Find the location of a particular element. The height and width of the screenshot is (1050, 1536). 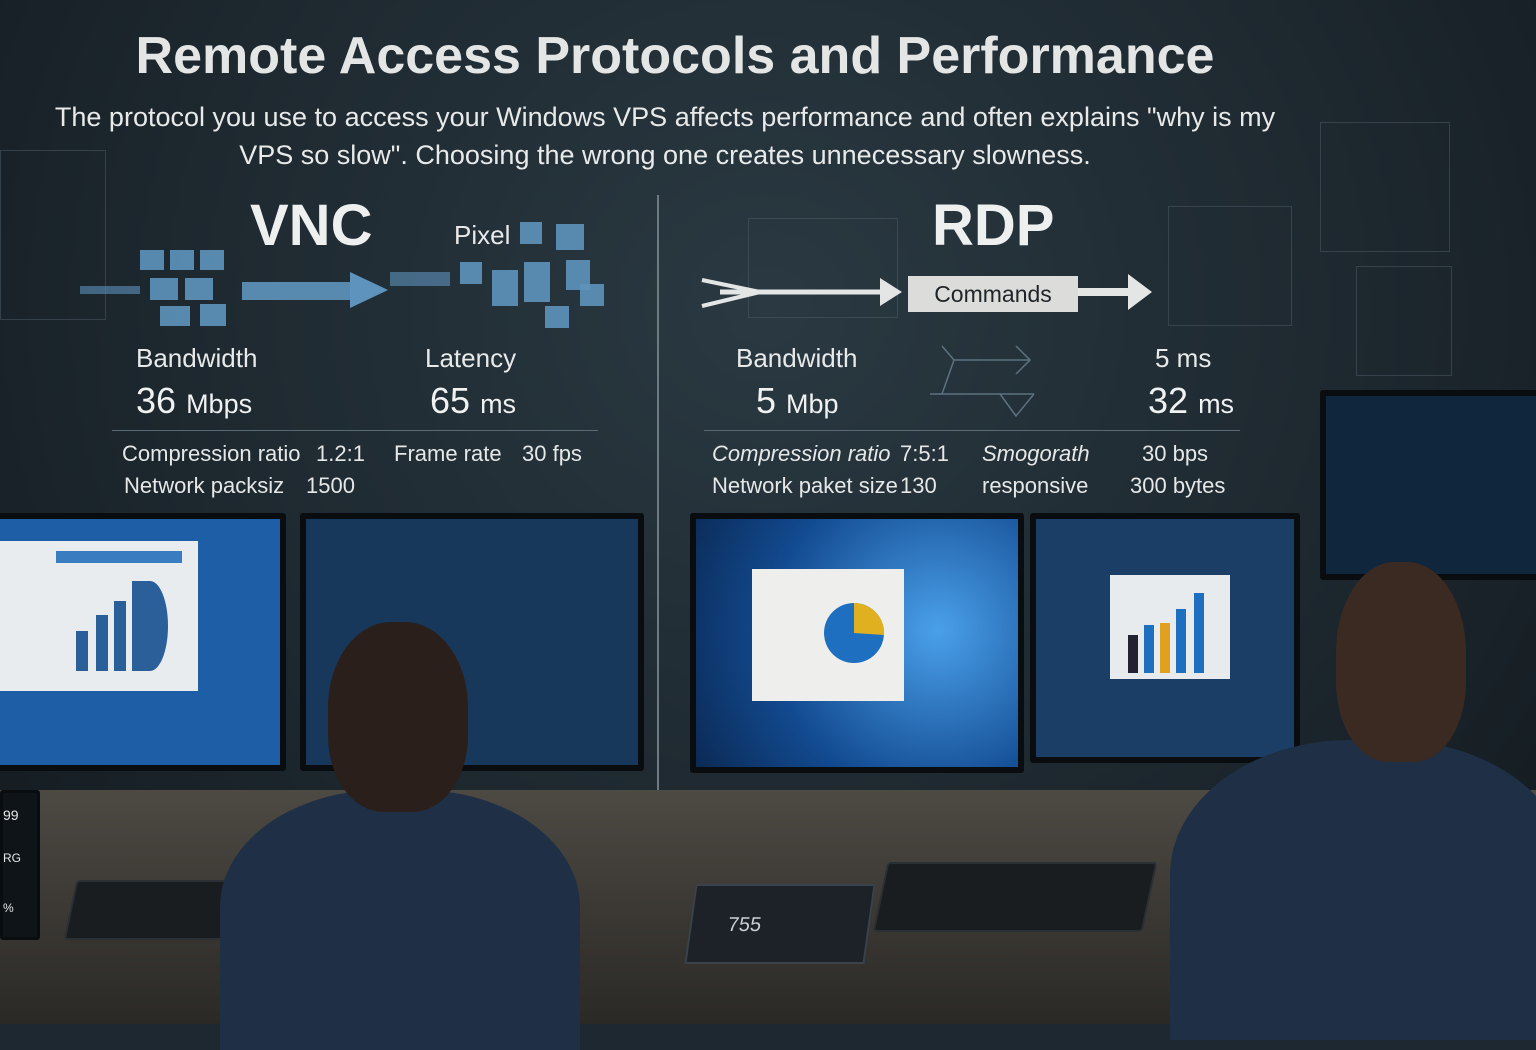

vnc-heading: VNC is located at coordinates (311, 225).